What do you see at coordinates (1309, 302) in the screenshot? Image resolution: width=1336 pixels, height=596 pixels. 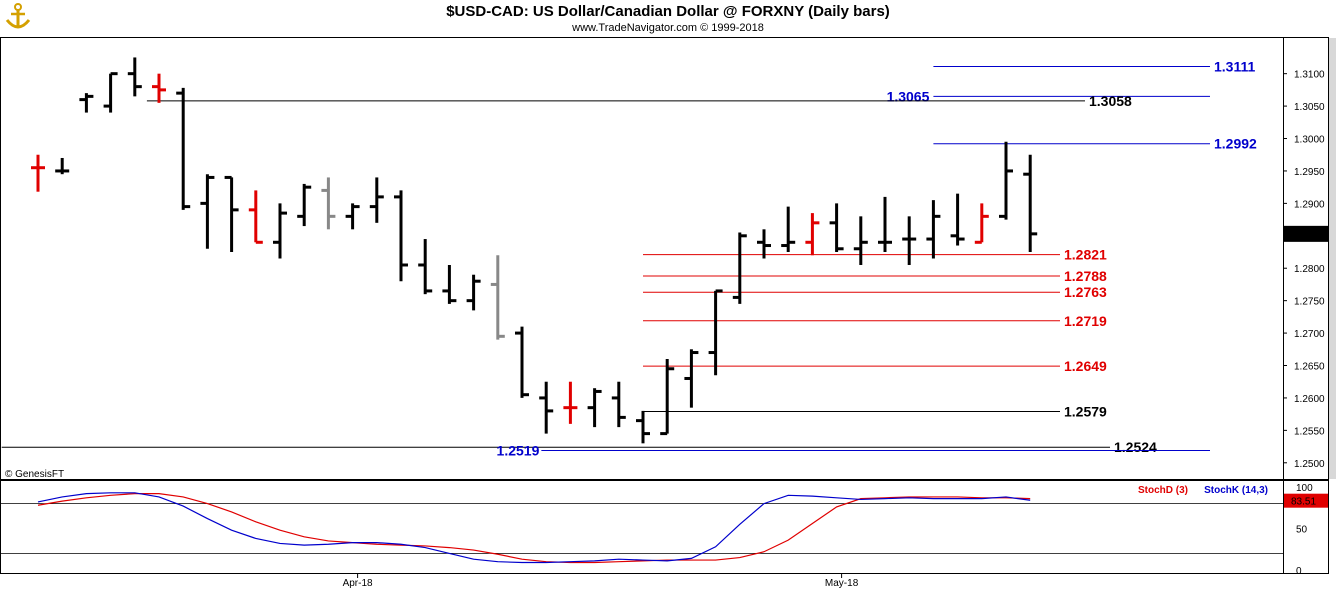 I see `price-tick-label: 1.2750` at bounding box center [1309, 302].